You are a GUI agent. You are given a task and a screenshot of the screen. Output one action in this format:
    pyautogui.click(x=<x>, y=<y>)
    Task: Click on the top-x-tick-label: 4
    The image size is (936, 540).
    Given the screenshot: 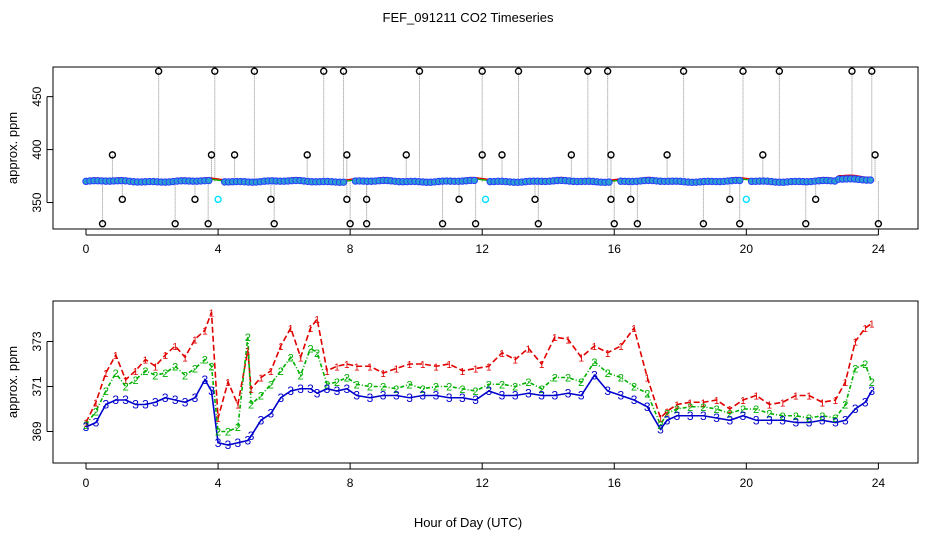 What is the action you would take?
    pyautogui.click(x=218, y=249)
    